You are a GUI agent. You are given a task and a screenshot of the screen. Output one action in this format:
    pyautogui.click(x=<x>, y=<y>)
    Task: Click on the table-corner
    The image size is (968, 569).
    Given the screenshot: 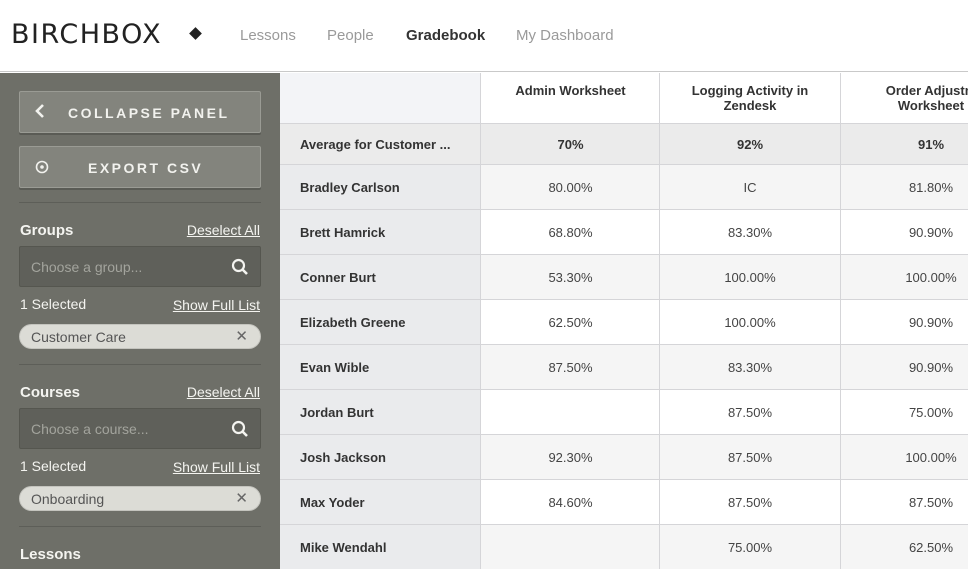 What is the action you would take?
    pyautogui.click(x=380, y=98)
    